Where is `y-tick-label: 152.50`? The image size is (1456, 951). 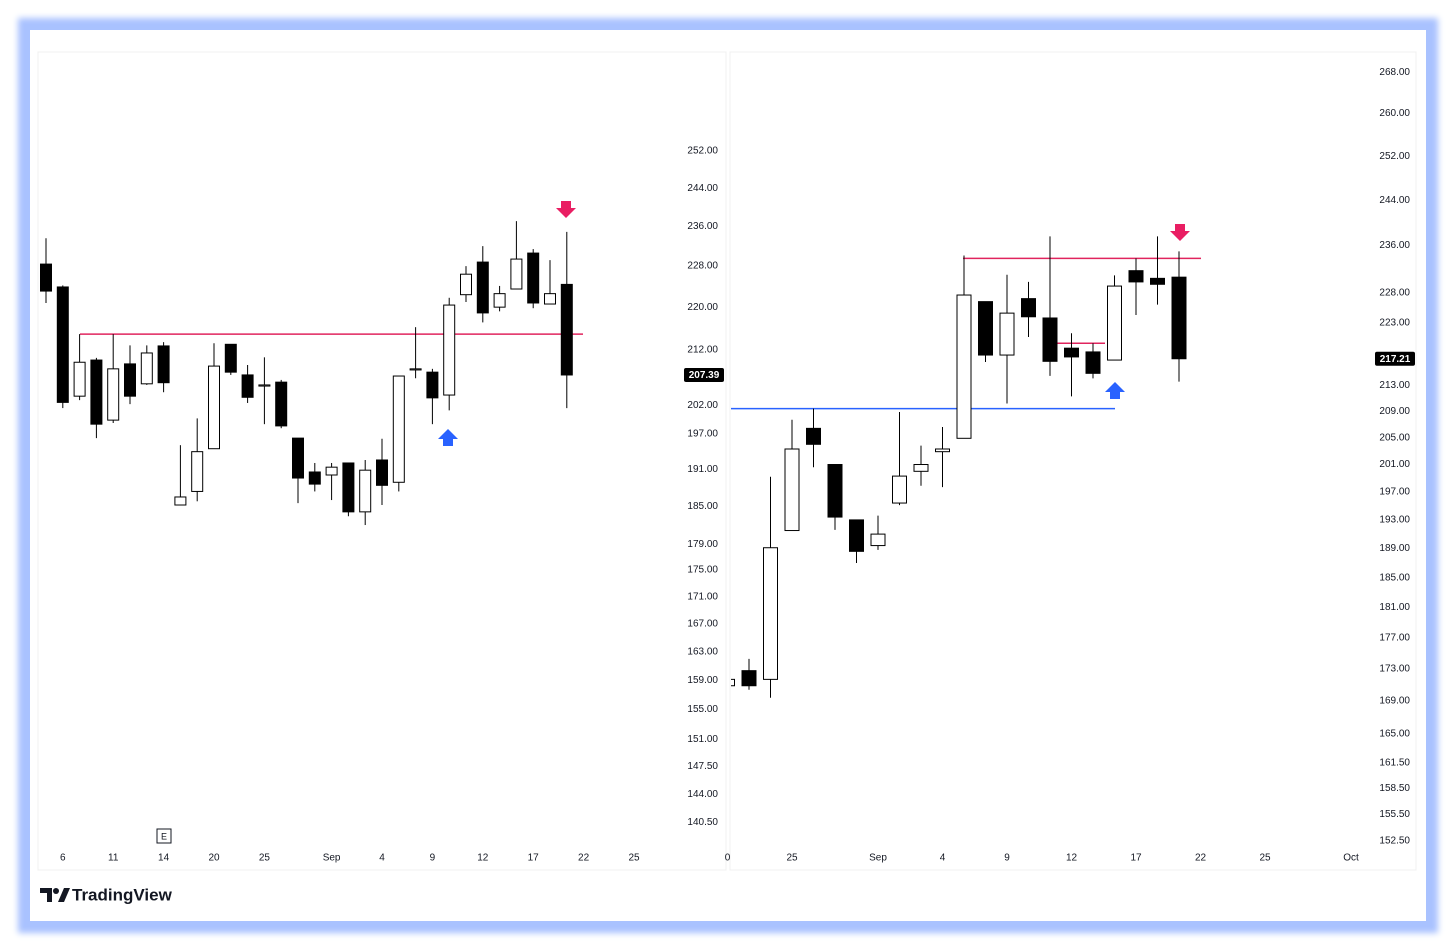
y-tick-label: 152.50 is located at coordinates (1394, 841).